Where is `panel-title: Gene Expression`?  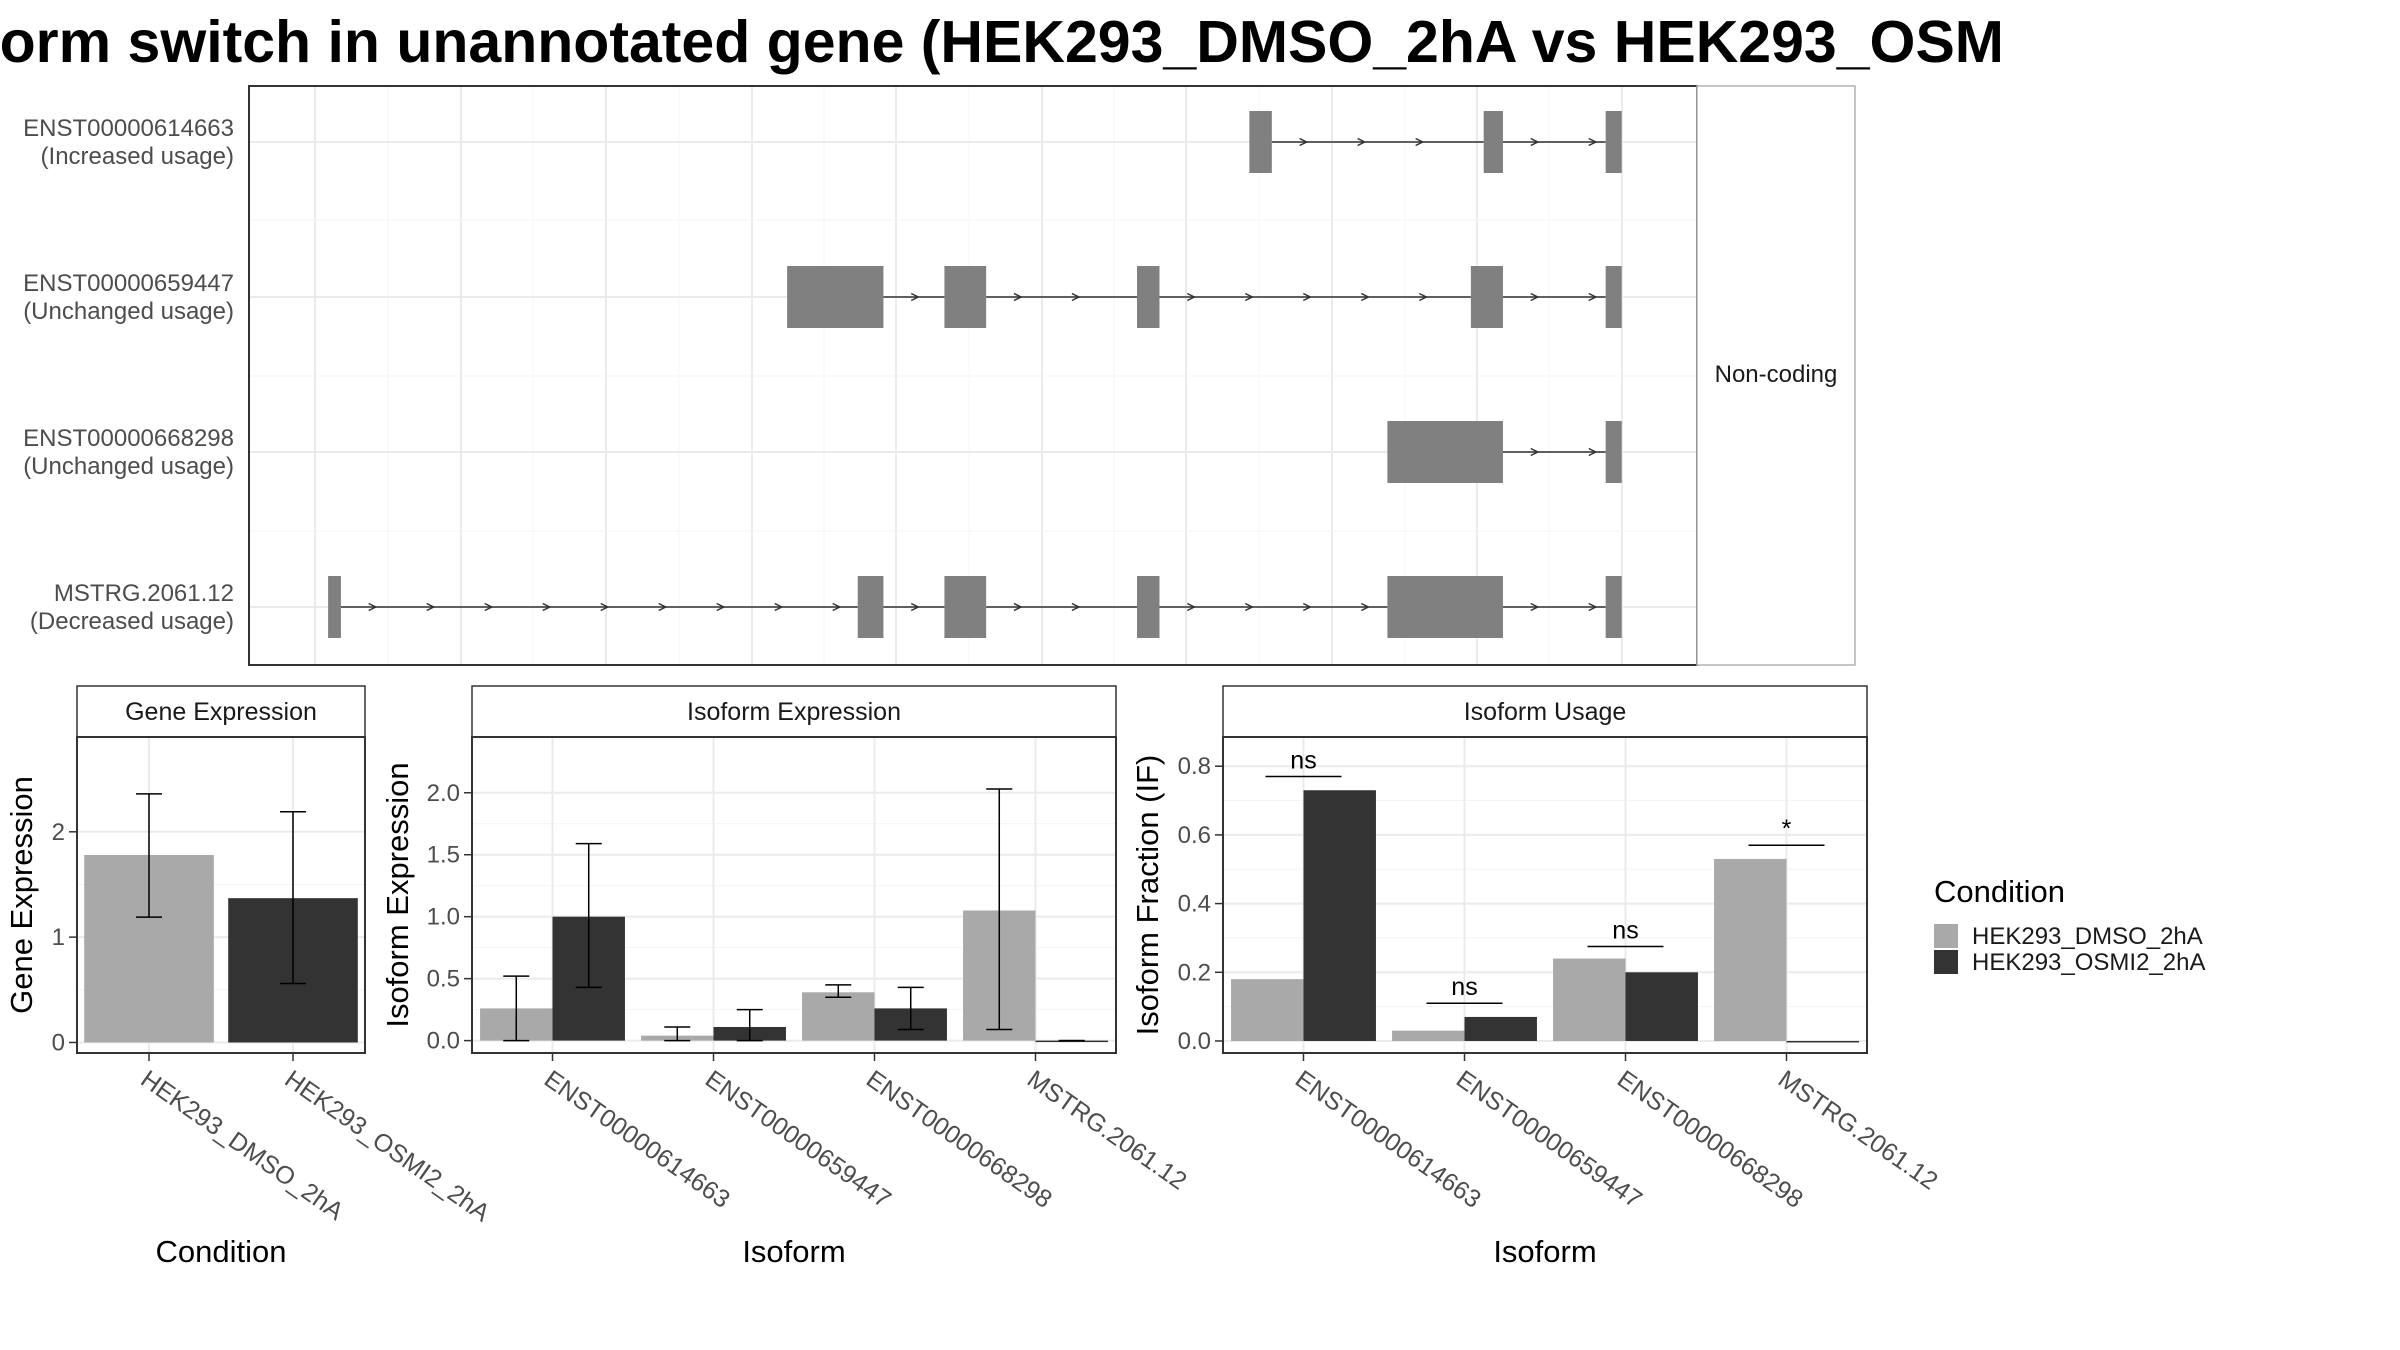
panel-title: Gene Expression is located at coordinates (221, 712).